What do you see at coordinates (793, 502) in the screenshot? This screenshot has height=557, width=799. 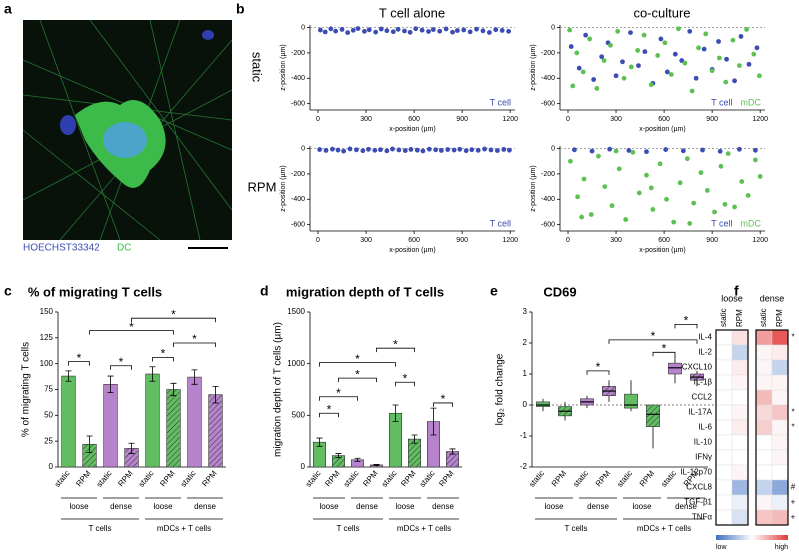 I see `row-mark: +` at bounding box center [793, 502].